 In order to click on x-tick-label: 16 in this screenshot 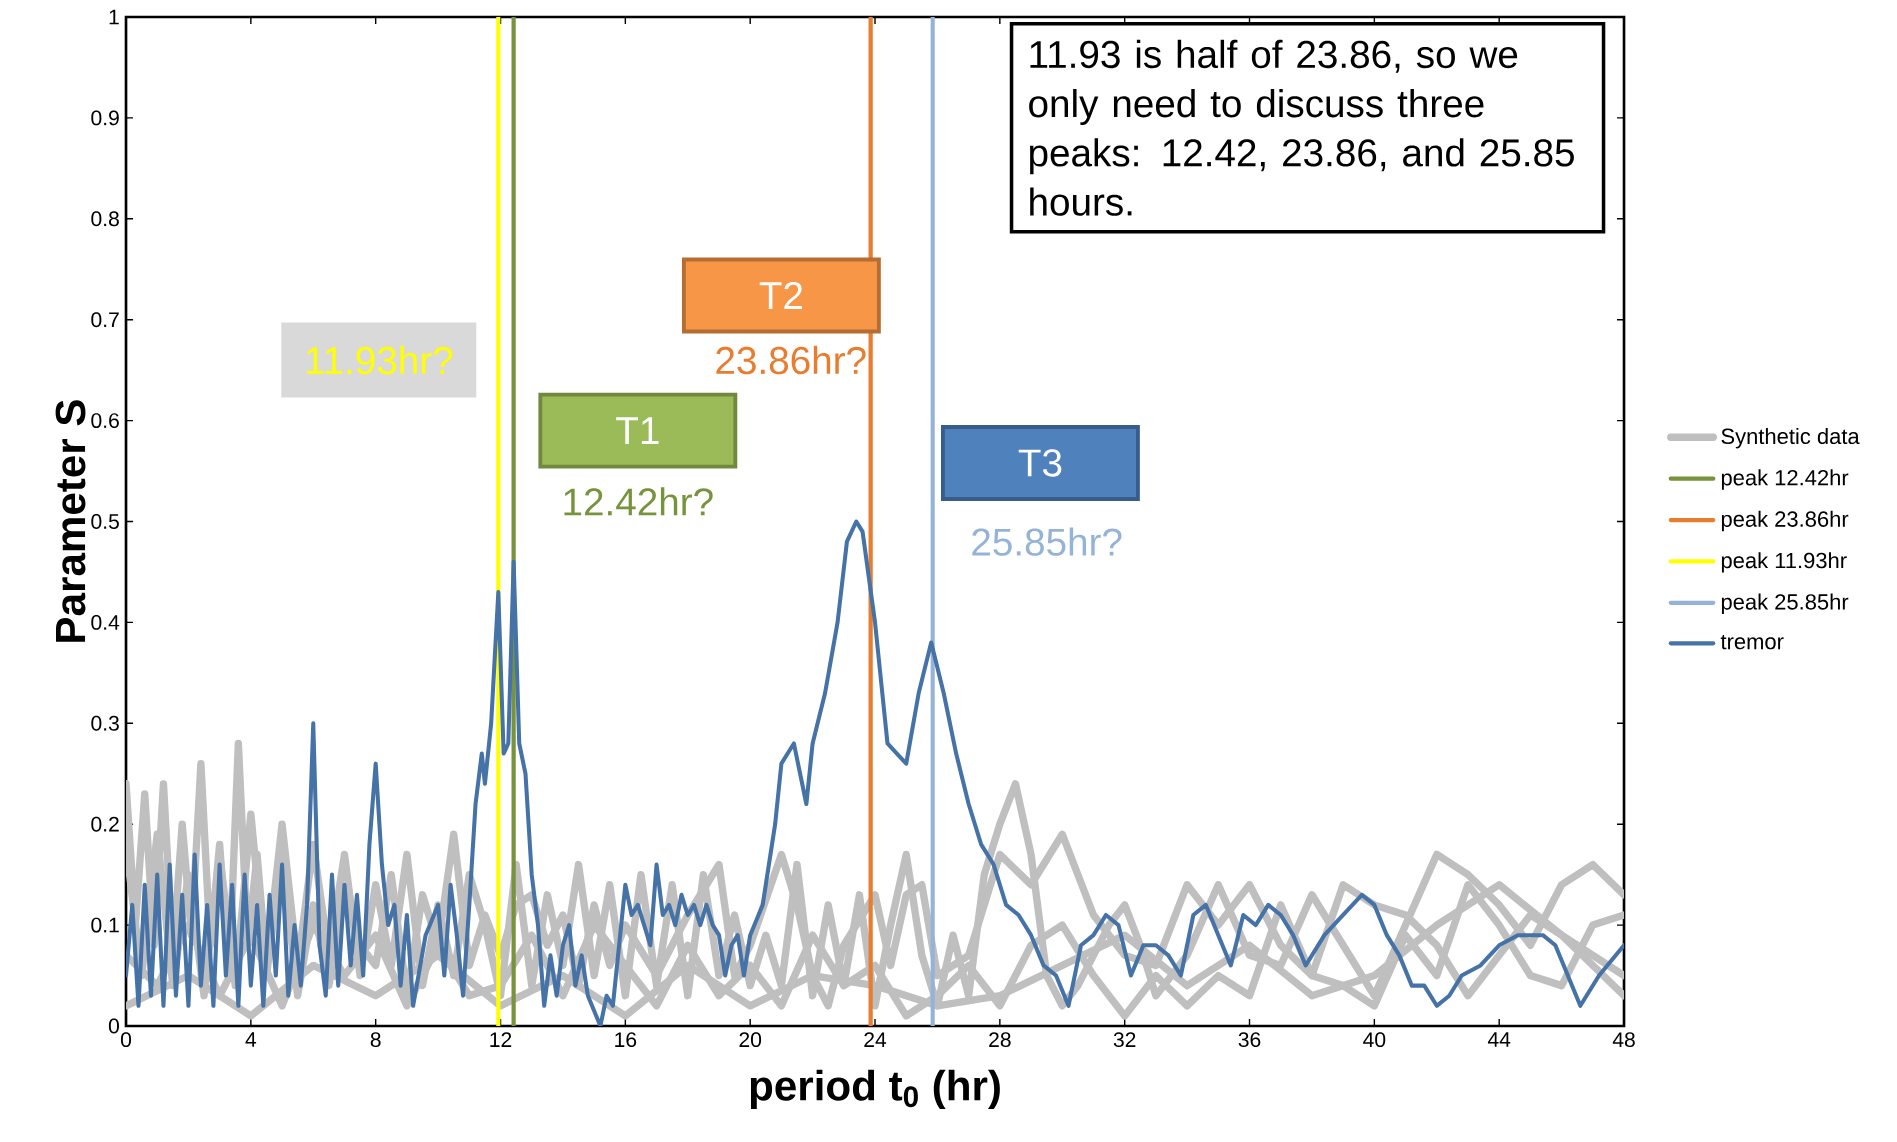, I will do `click(626, 1040)`.